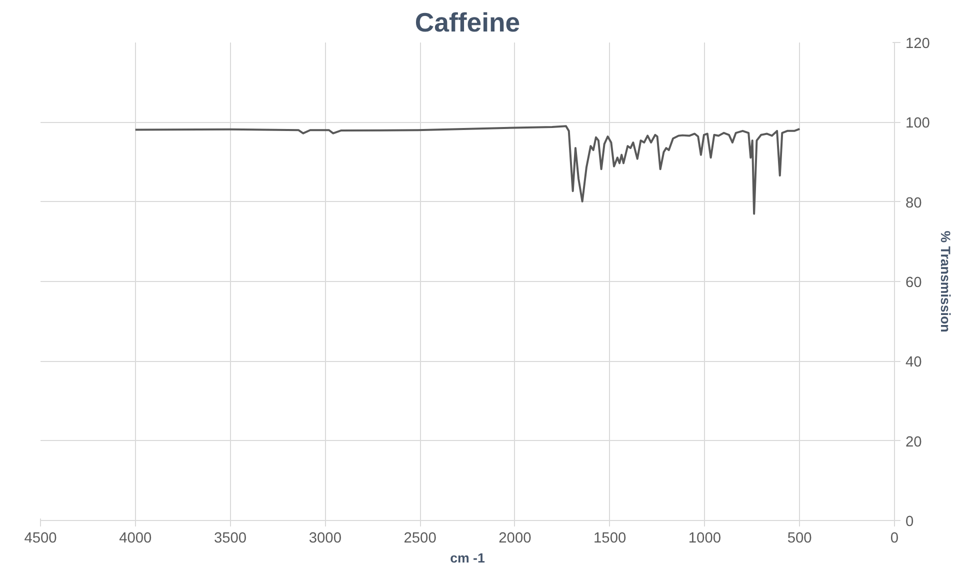  I want to click on x-tick-label: 0, so click(894, 538).